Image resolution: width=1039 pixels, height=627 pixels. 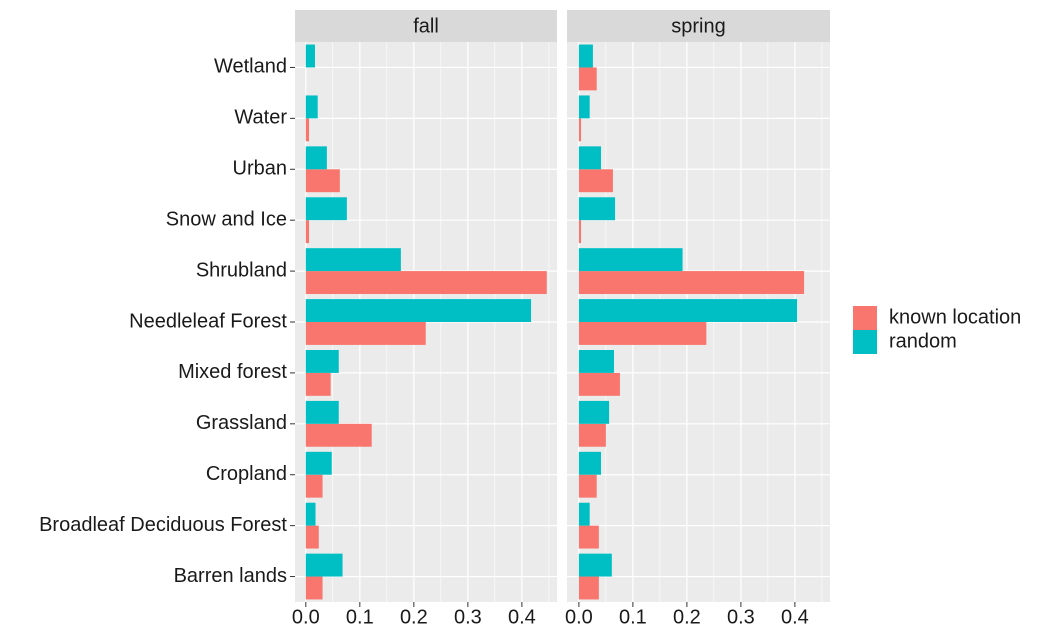 I want to click on y-tick-label: Barren lands, so click(x=230, y=576).